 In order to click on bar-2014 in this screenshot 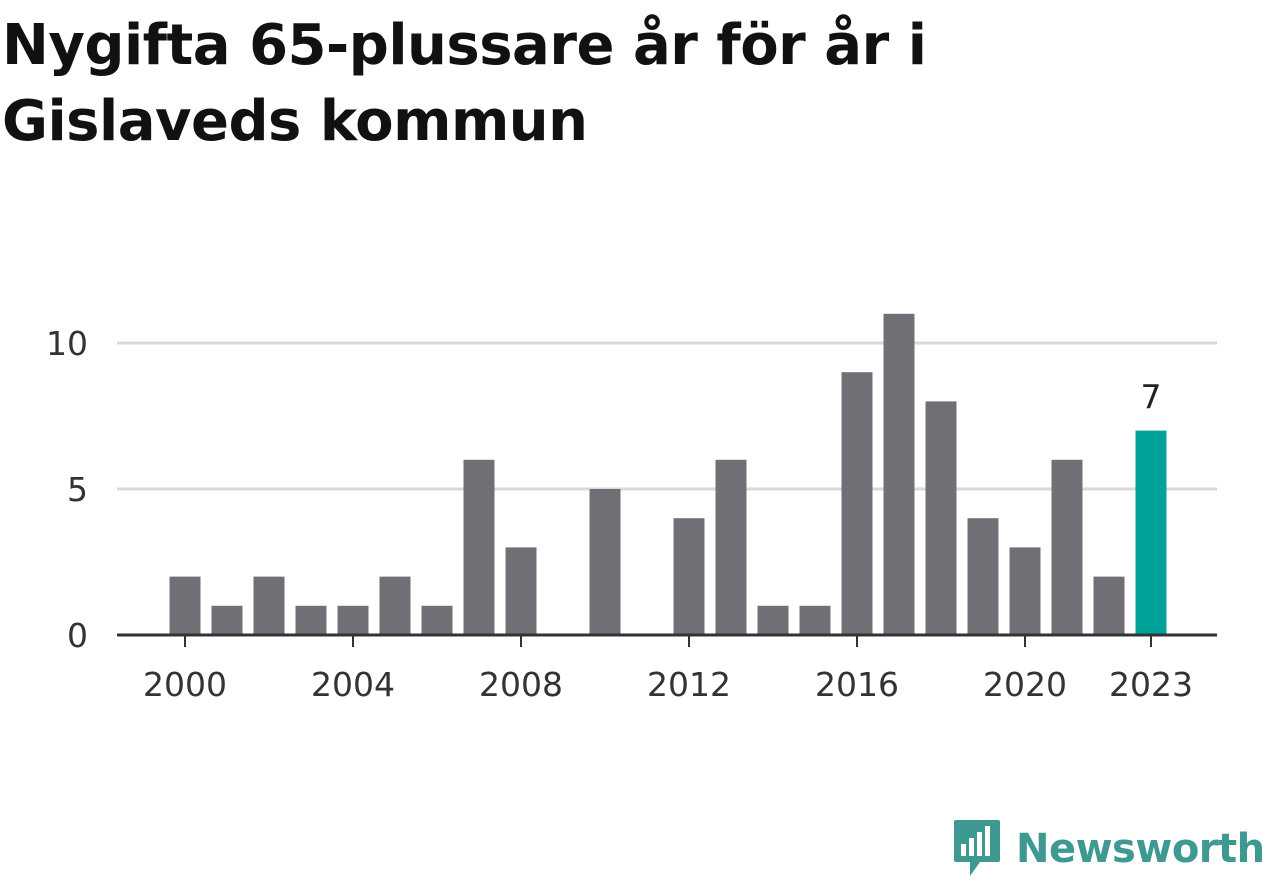, I will do `click(773, 620)`.